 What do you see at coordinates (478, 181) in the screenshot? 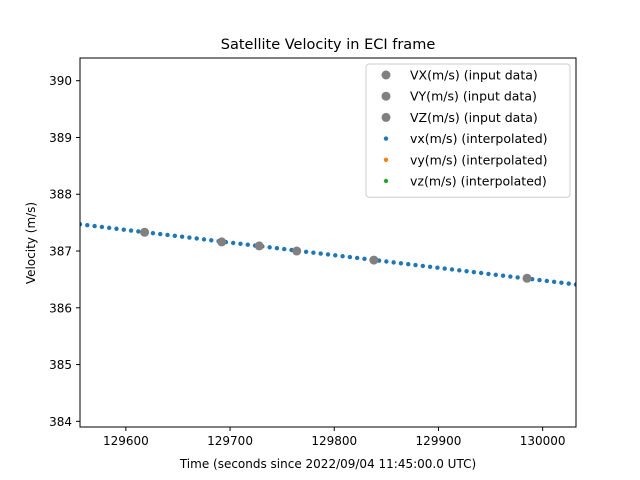
I see `legend-label: vz(m/s) (interpolated)` at bounding box center [478, 181].